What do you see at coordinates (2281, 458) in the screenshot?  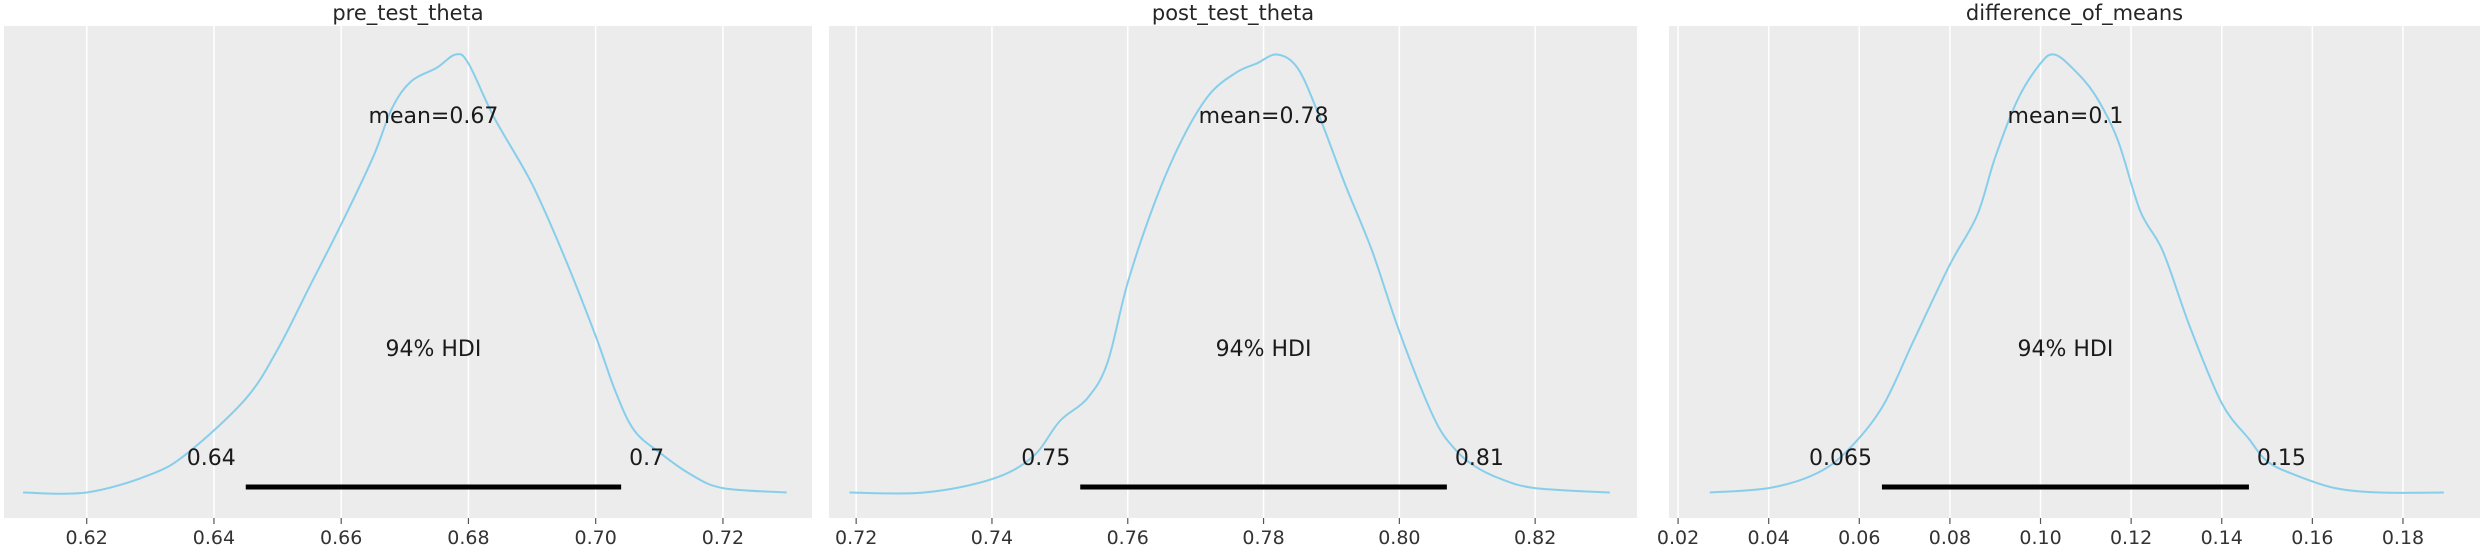 I see `hdi-upper-label: 0.15` at bounding box center [2281, 458].